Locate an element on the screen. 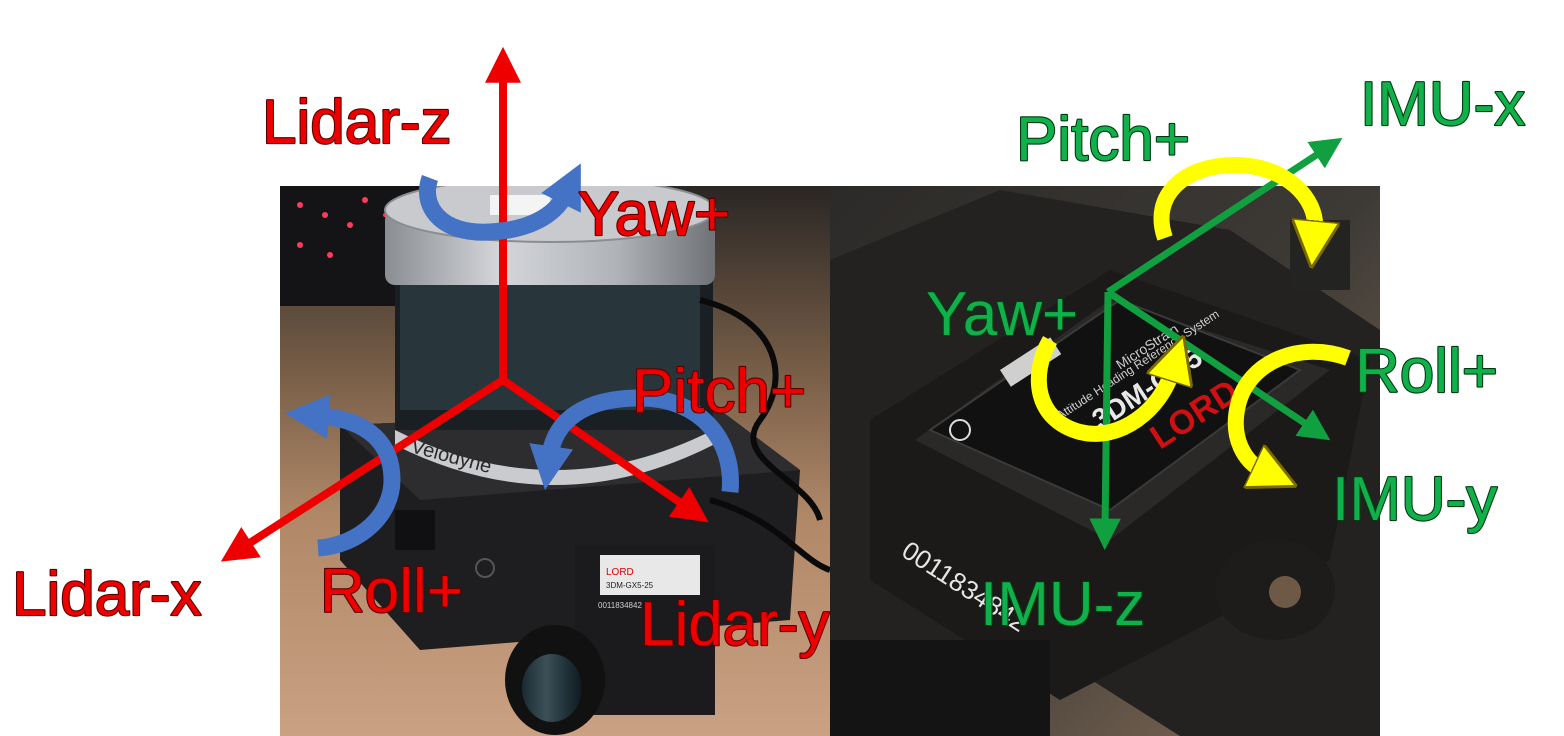  lidar-y-label: Lidar-y is located at coordinates (735, 624).